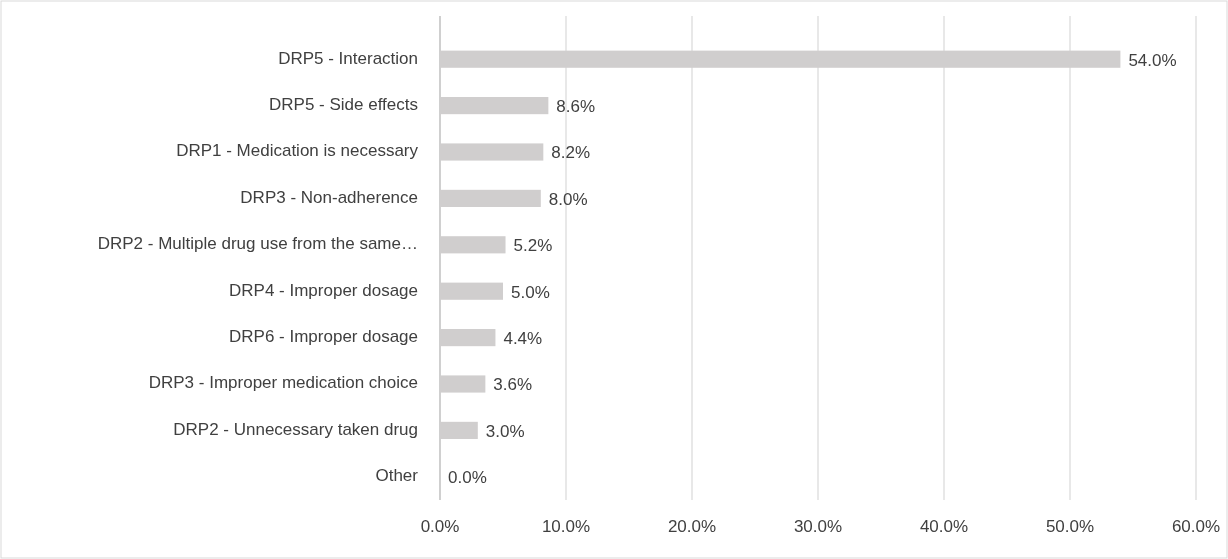  Describe the element at coordinates (818, 526) in the screenshot. I see `x-tick-label: 30.0%` at that location.